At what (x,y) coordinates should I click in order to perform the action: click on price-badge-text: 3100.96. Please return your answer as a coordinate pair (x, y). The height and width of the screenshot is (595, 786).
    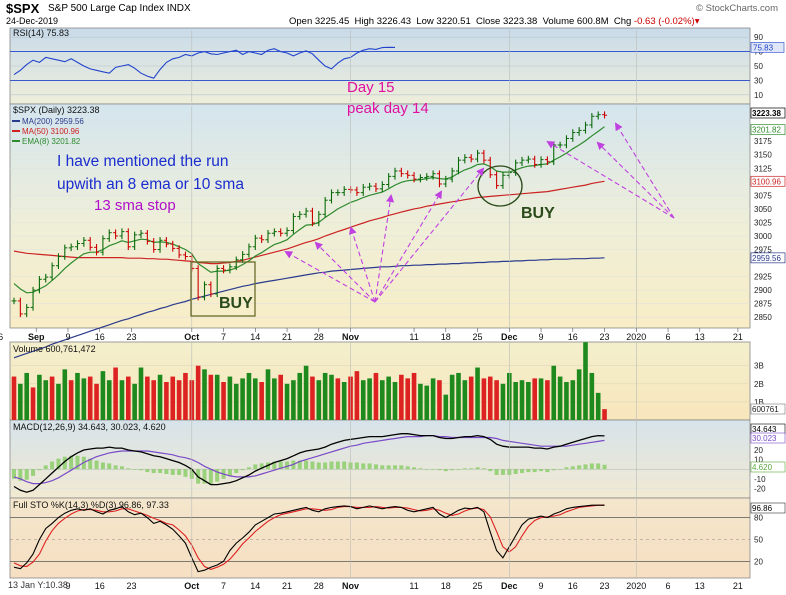
    Looking at the image, I should click on (766, 181).